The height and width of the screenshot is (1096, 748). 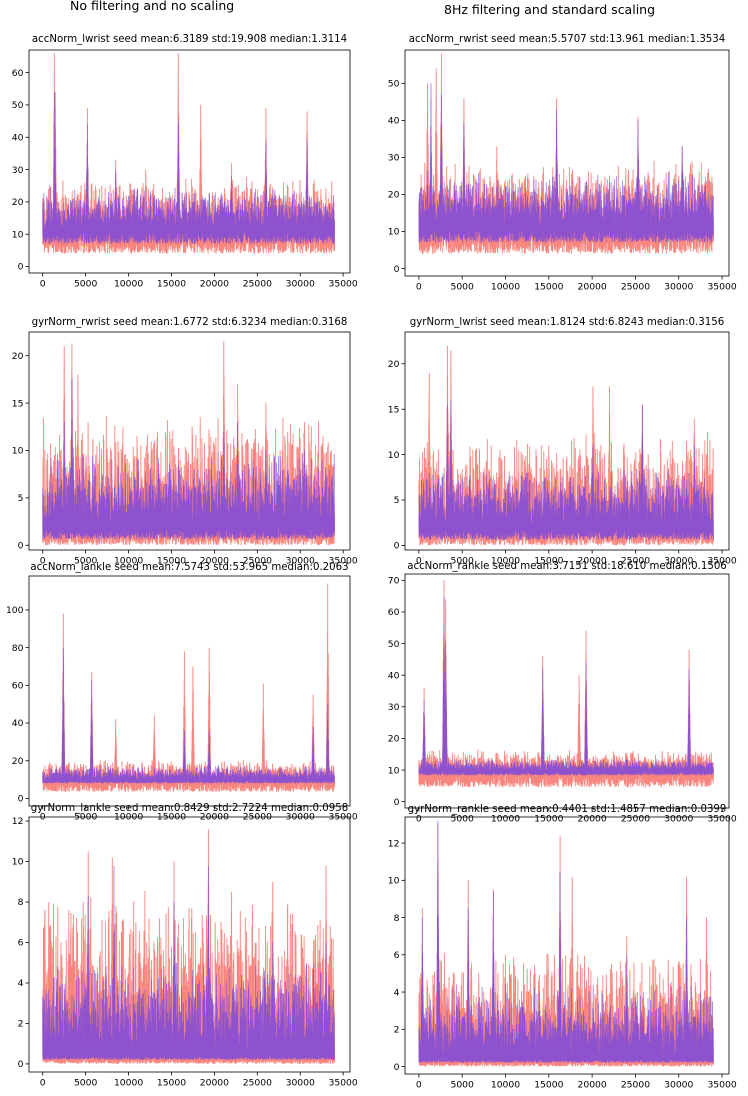 What do you see at coordinates (394, 581) in the screenshot?
I see `y-tick-label: 70` at bounding box center [394, 581].